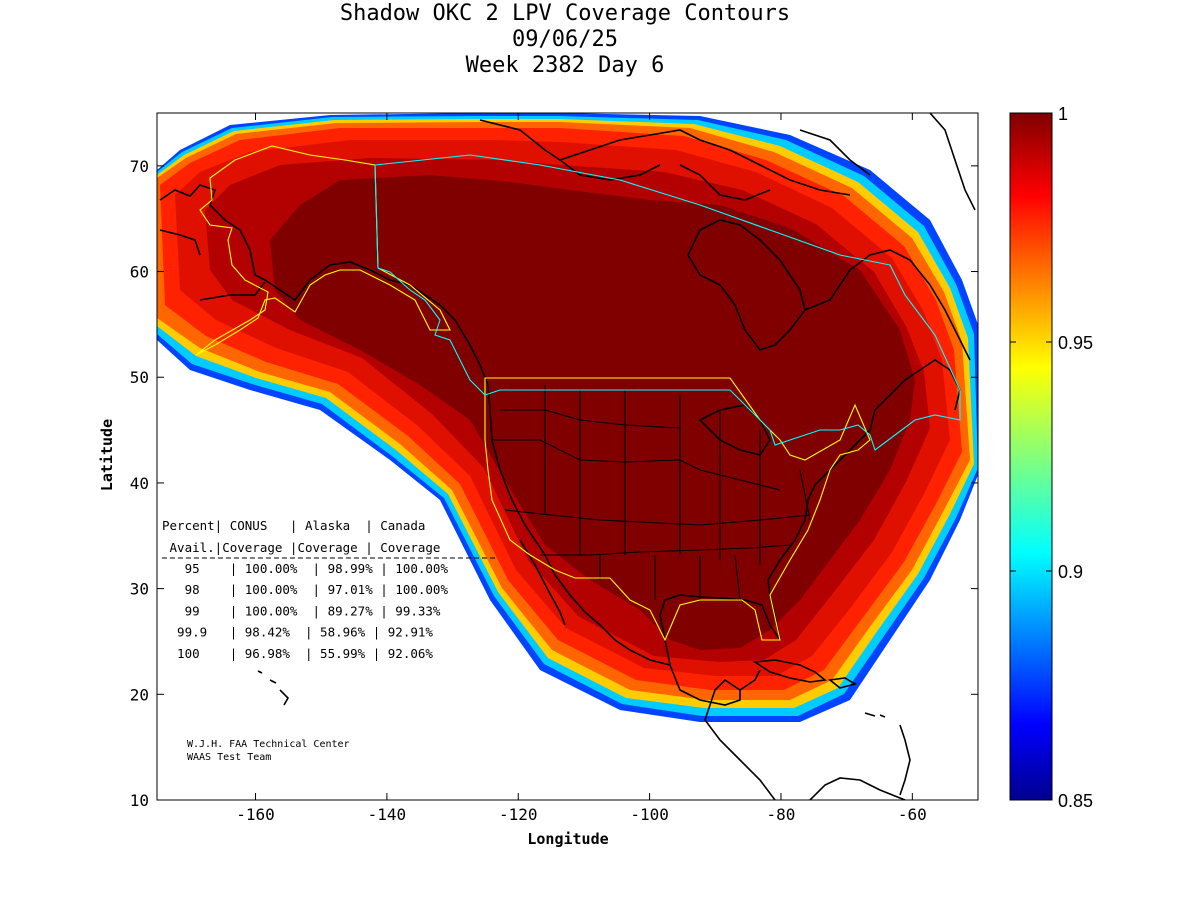 The height and width of the screenshot is (900, 1200). What do you see at coordinates (268, 744) in the screenshot?
I see `credit-line-1: W.J.H. FAA Technical Center` at bounding box center [268, 744].